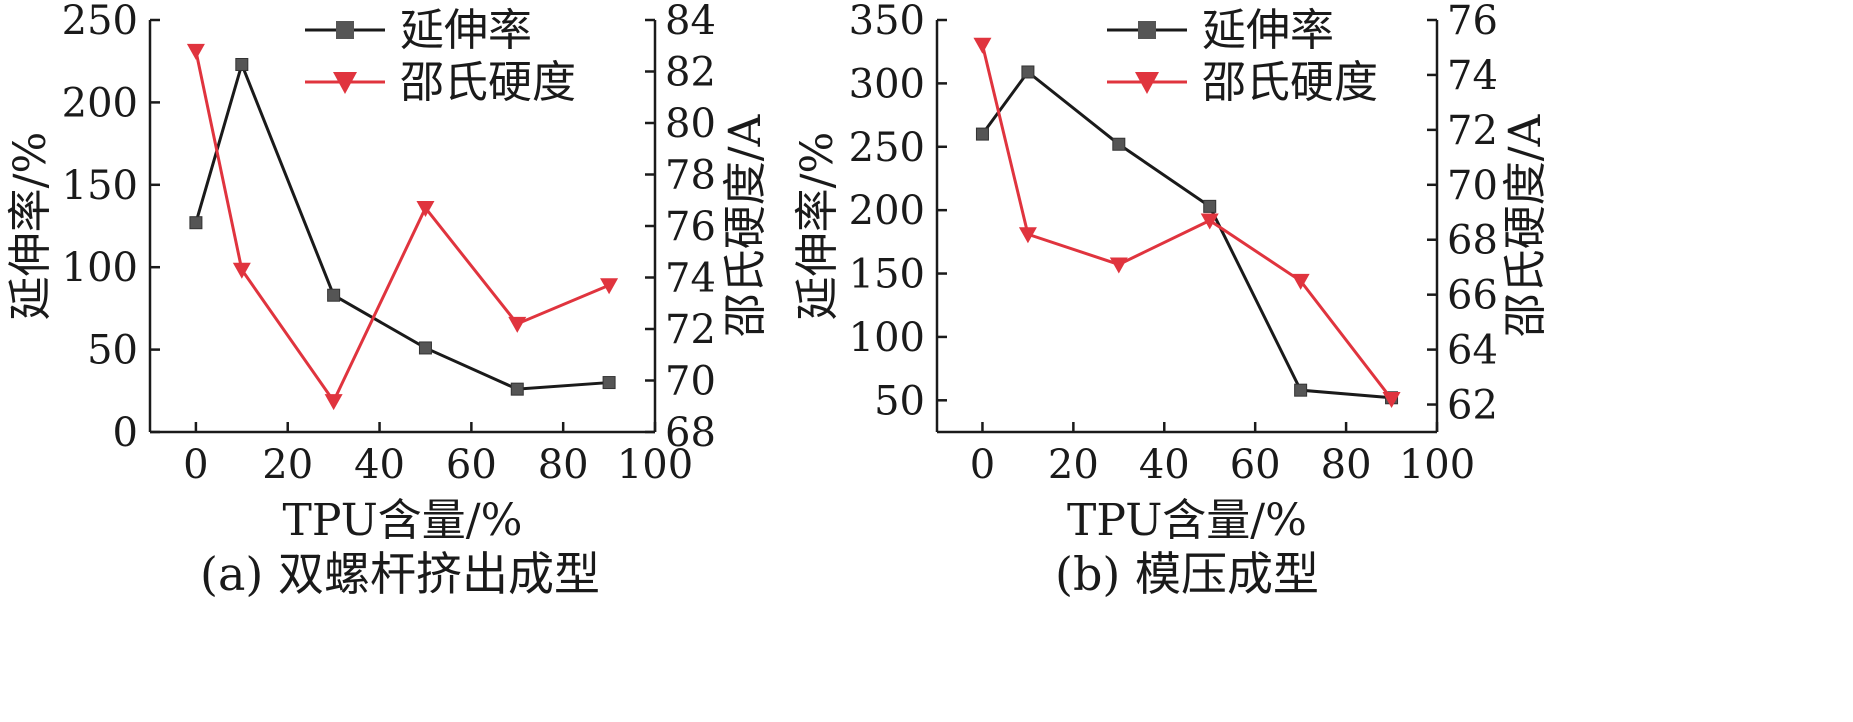 This screenshot has height=722, width=1853. I want to click on panel-caption: (b) 模压成型, so click(1187, 574).